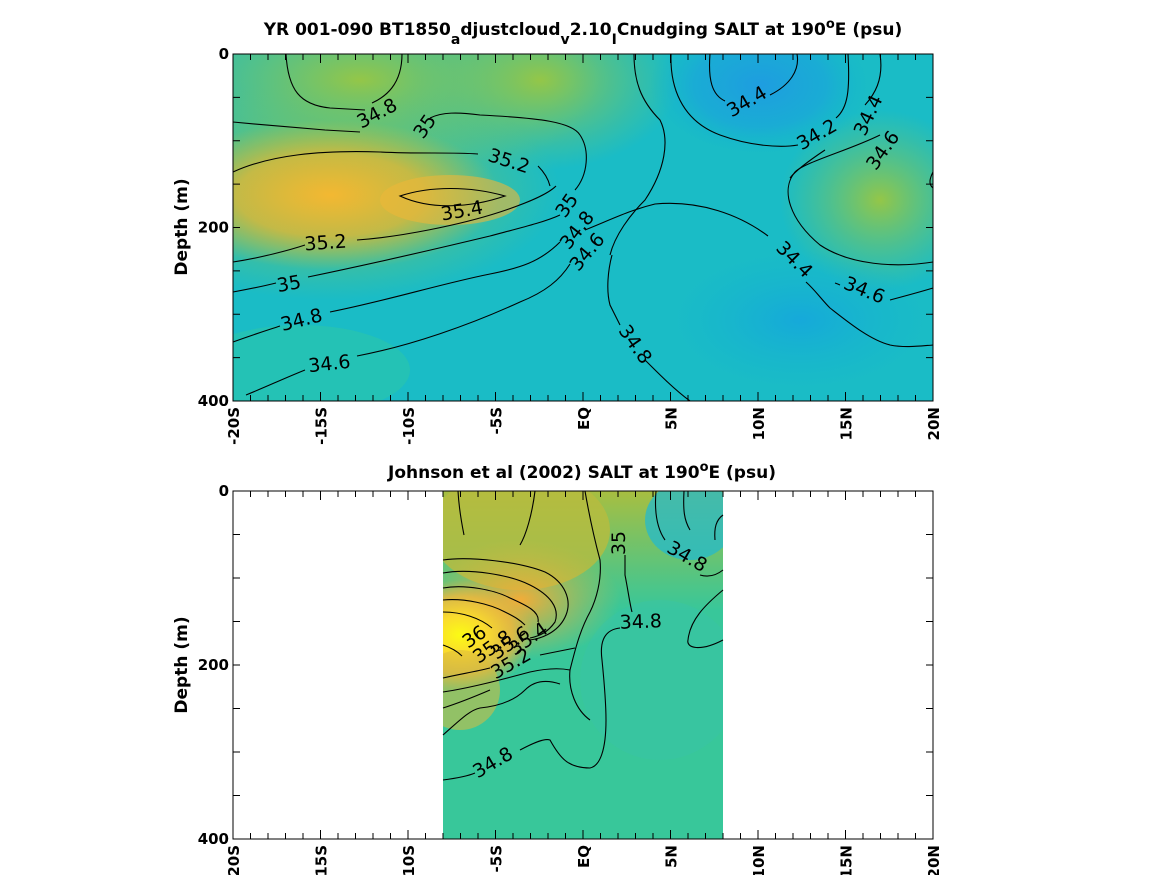 The width and height of the screenshot is (1167, 875). Describe the element at coordinates (182, 226) in the screenshot. I see `y-axis-label-model: Depth (m)` at that location.